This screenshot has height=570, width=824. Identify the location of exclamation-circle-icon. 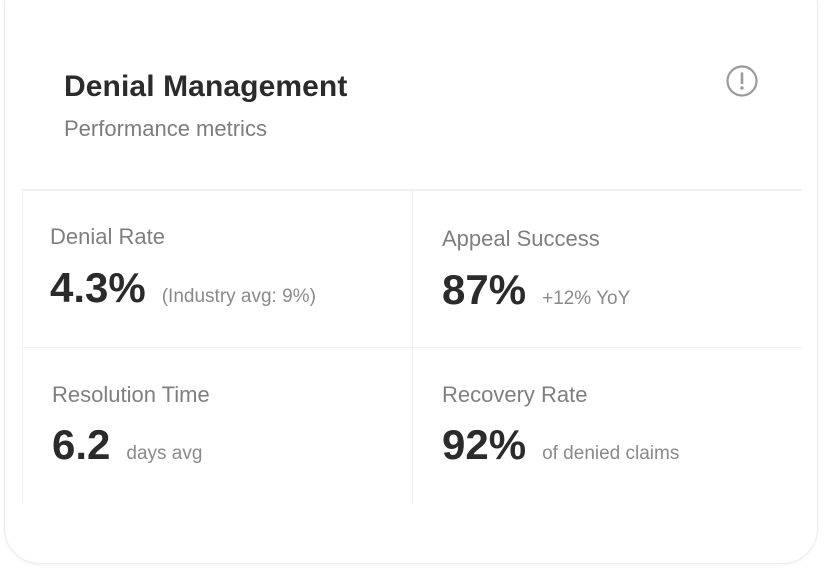
(742, 81).